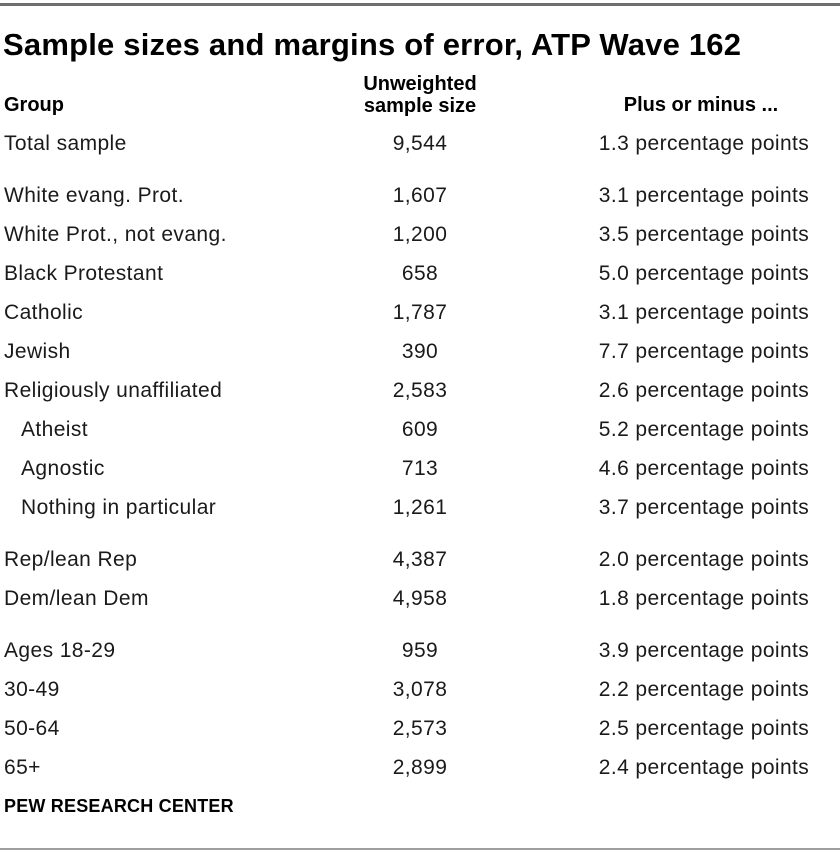  I want to click on group-cell: Nothing in particular, so click(119, 507).